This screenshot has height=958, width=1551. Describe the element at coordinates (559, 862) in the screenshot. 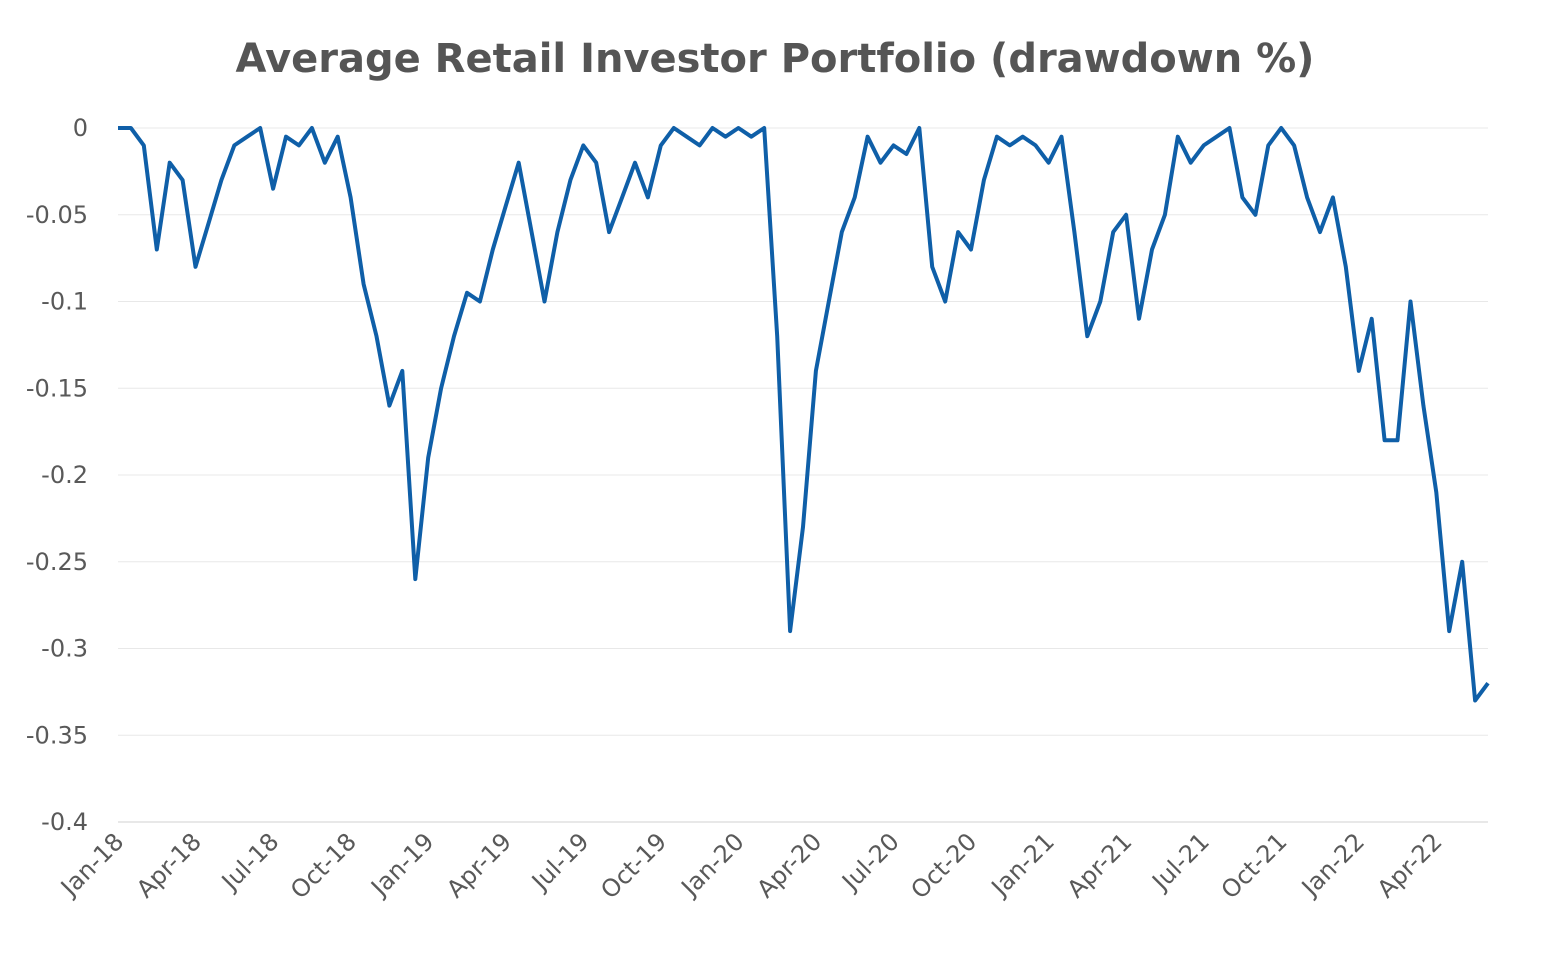

I see `x-tick-label: Jul-19` at that location.